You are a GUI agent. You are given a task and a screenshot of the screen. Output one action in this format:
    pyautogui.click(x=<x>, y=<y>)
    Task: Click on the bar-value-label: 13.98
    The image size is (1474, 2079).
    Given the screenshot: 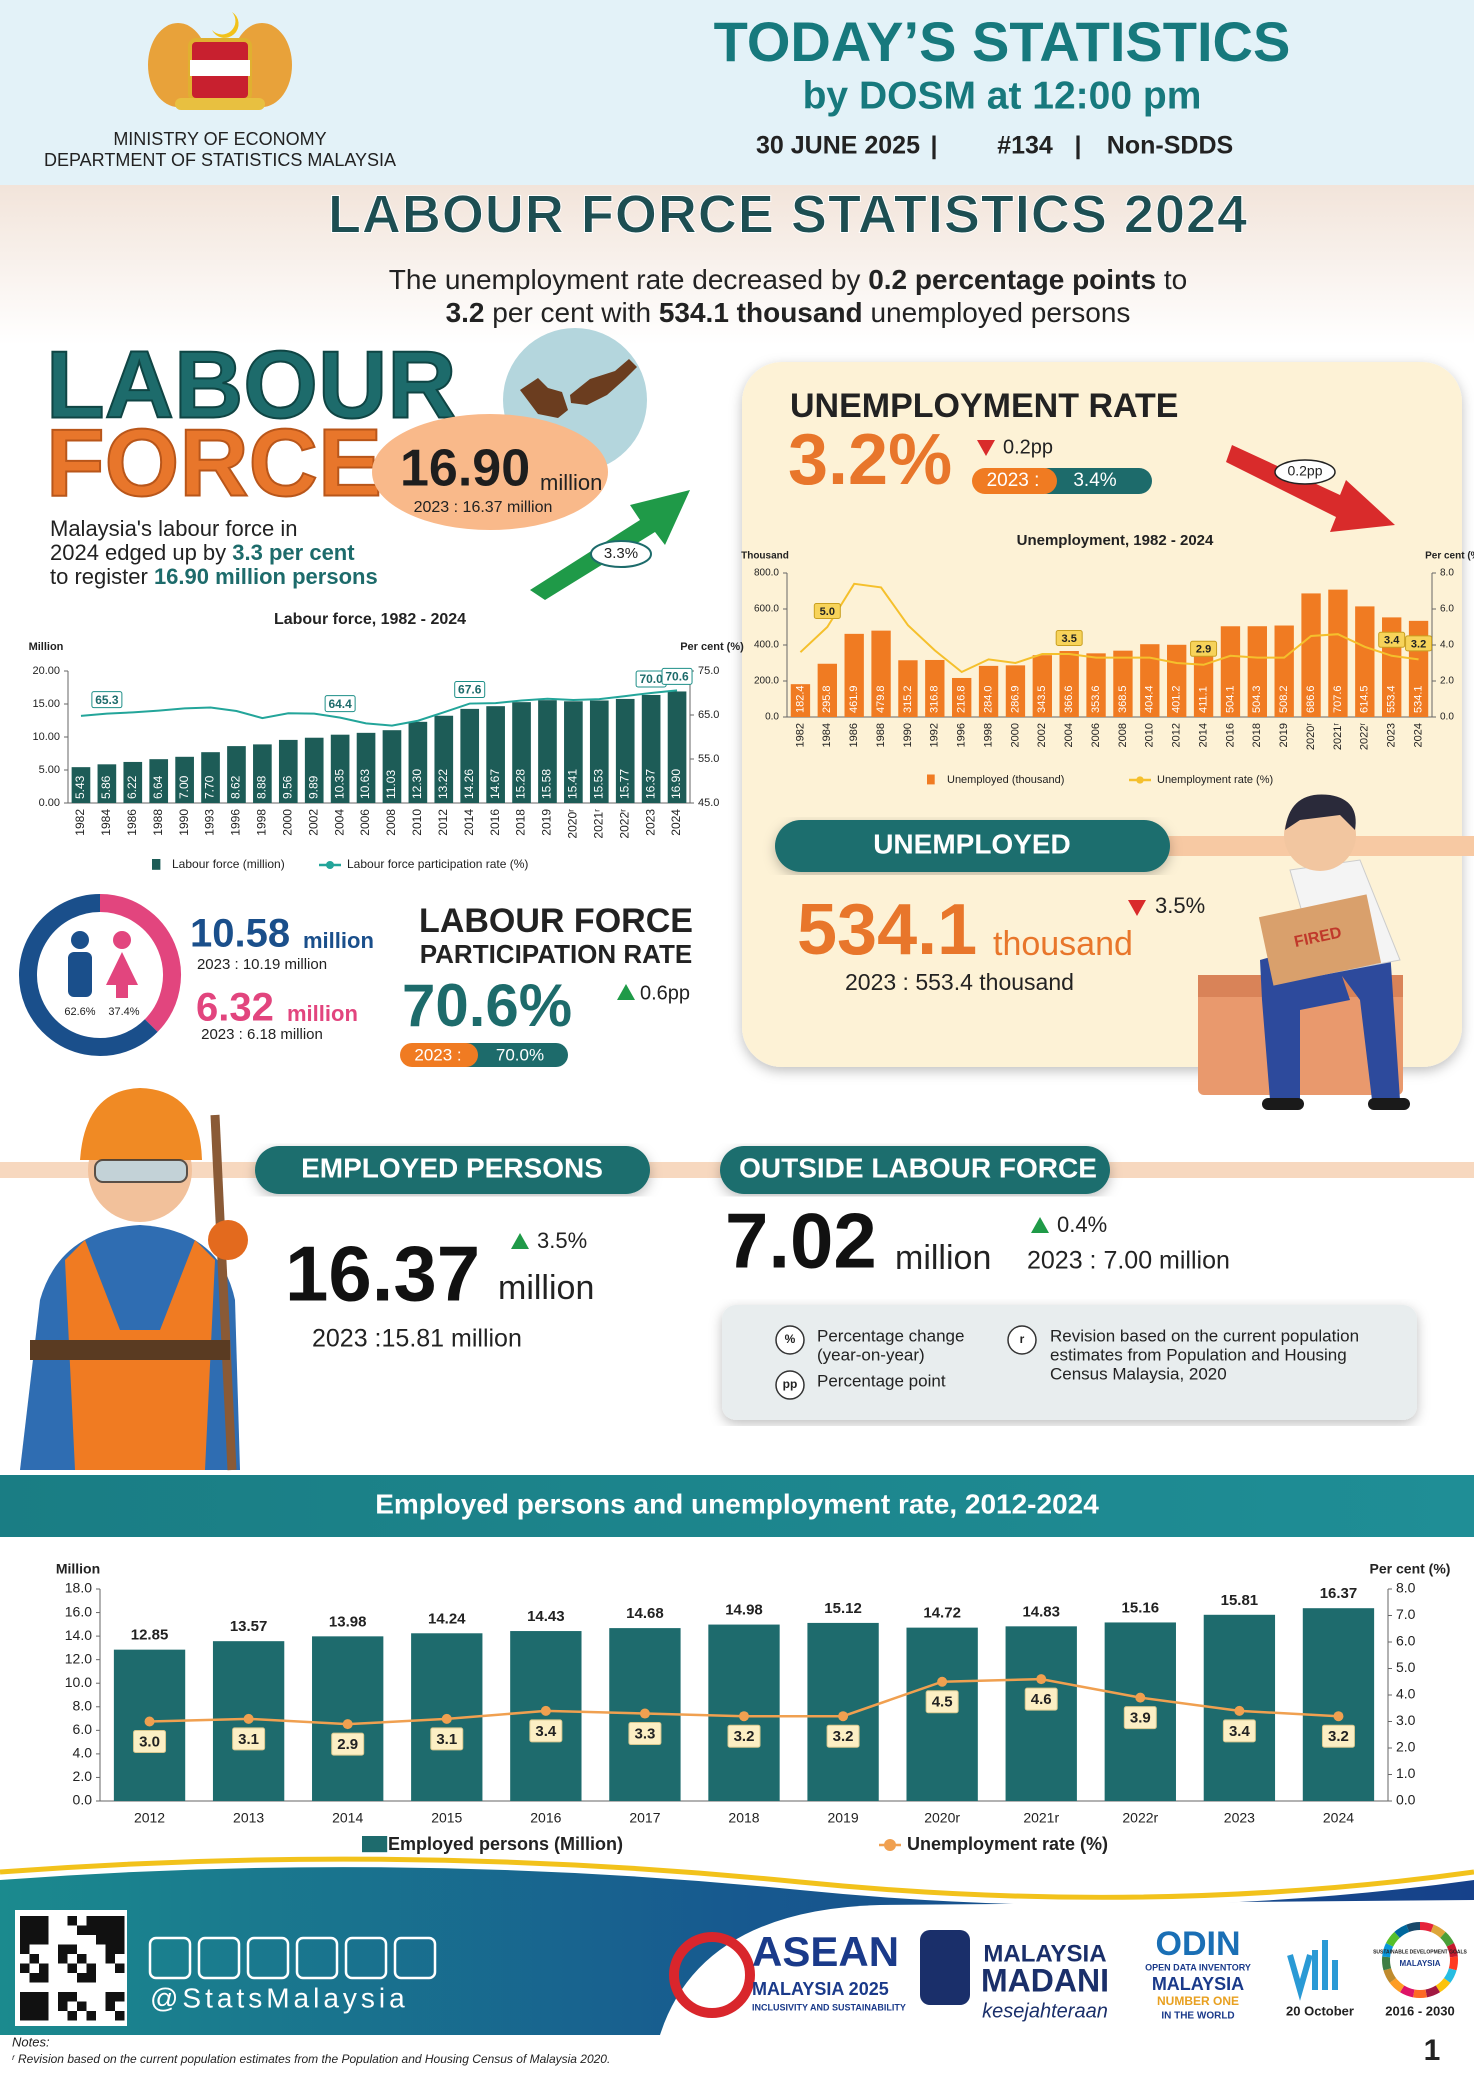 What is the action you would take?
    pyautogui.click(x=348, y=1621)
    